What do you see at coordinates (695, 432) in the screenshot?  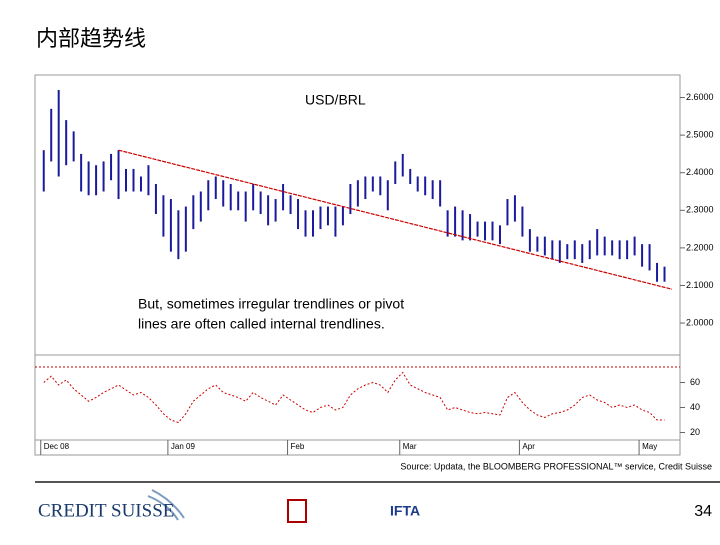 I see `rsi-tick-label: 20` at bounding box center [695, 432].